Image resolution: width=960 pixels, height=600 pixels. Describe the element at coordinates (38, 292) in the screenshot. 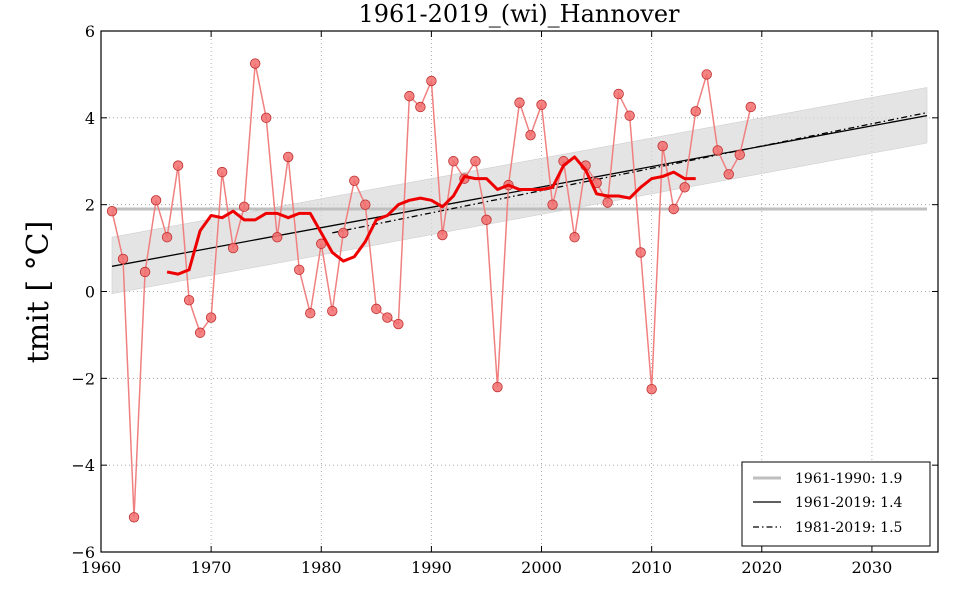

I see `y-axis-label: tmit [ °C]` at that location.